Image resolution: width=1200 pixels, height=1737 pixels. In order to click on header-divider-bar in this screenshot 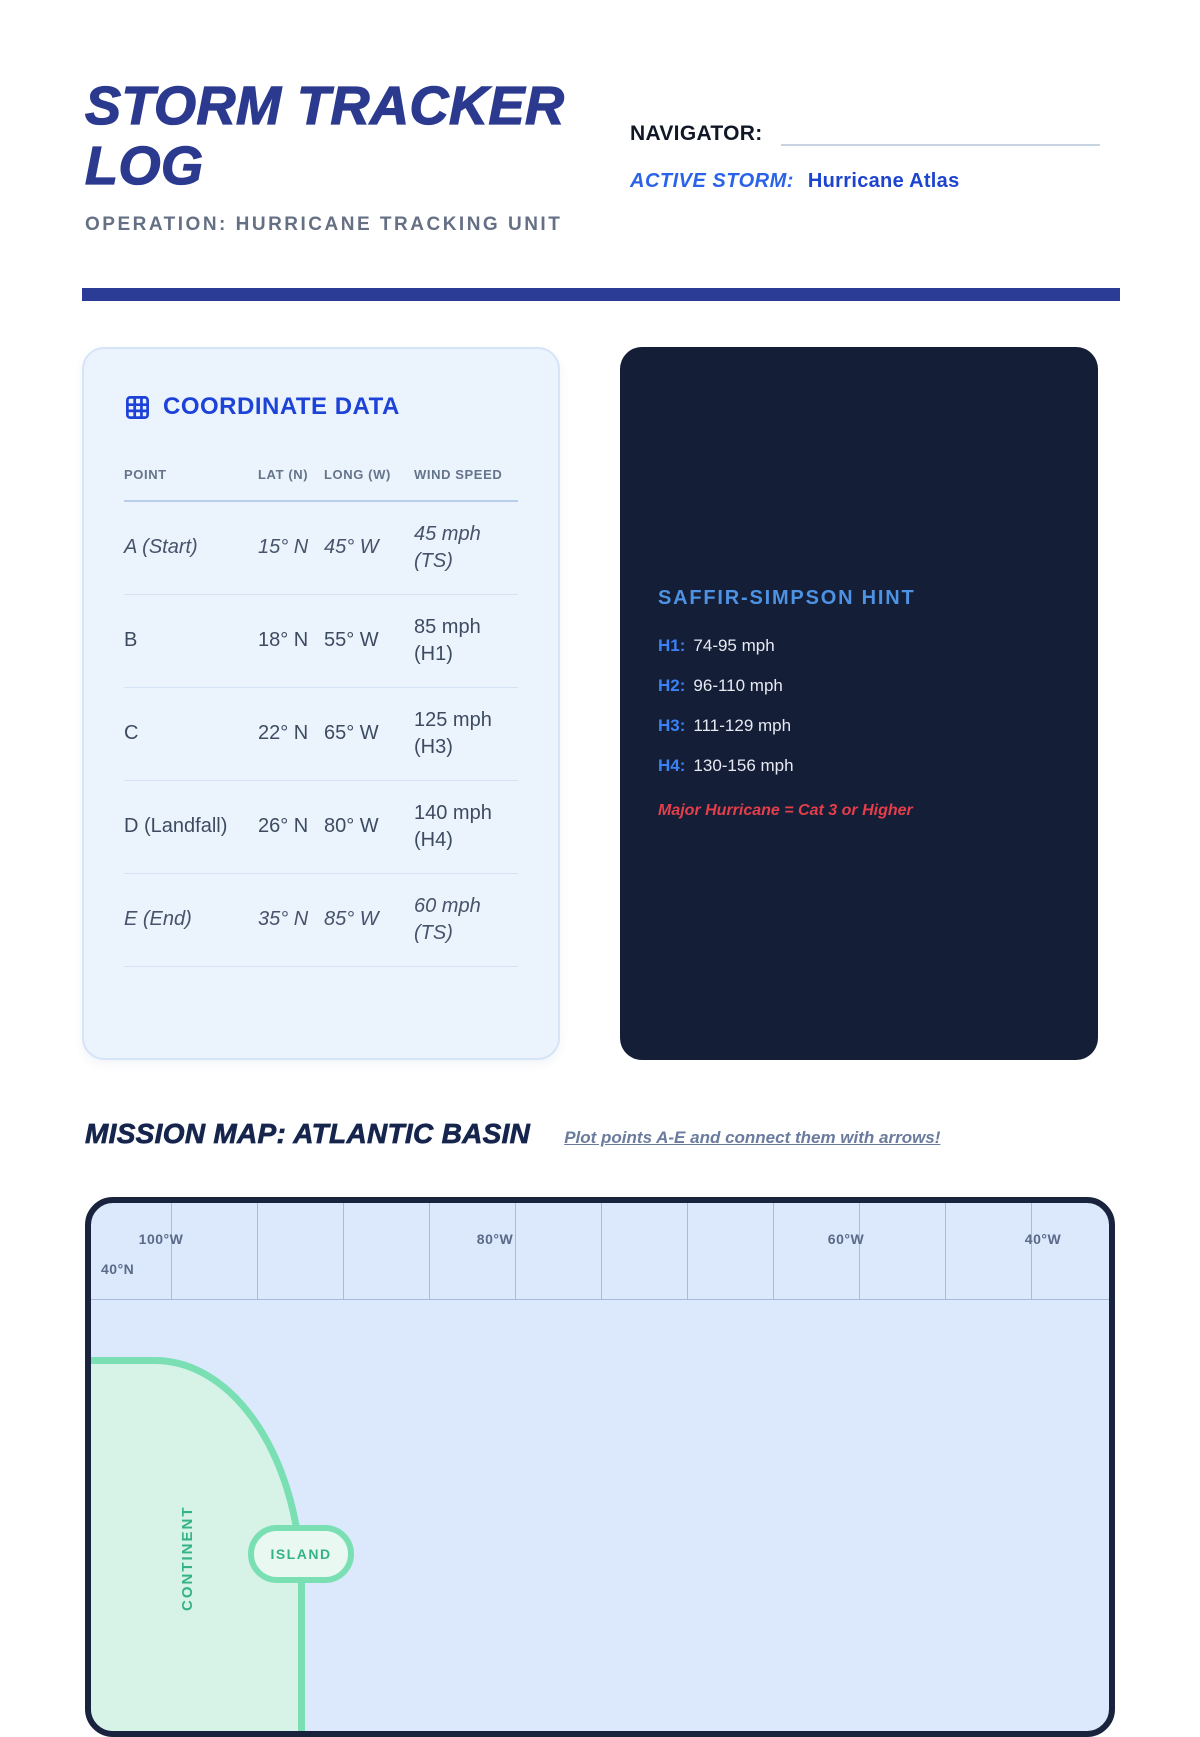, I will do `click(601, 294)`.